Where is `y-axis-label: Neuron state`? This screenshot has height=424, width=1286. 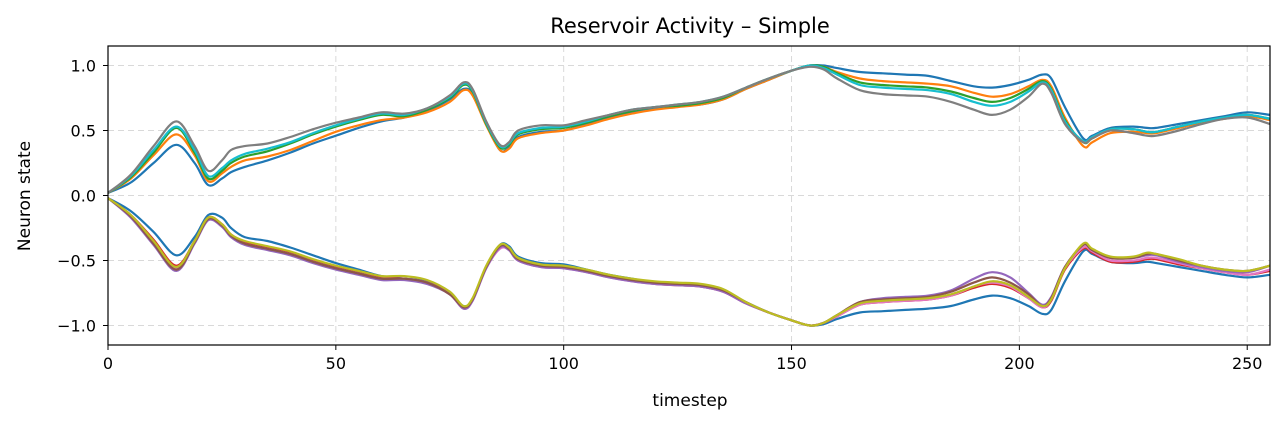
y-axis-label: Neuron state is located at coordinates (25, 196).